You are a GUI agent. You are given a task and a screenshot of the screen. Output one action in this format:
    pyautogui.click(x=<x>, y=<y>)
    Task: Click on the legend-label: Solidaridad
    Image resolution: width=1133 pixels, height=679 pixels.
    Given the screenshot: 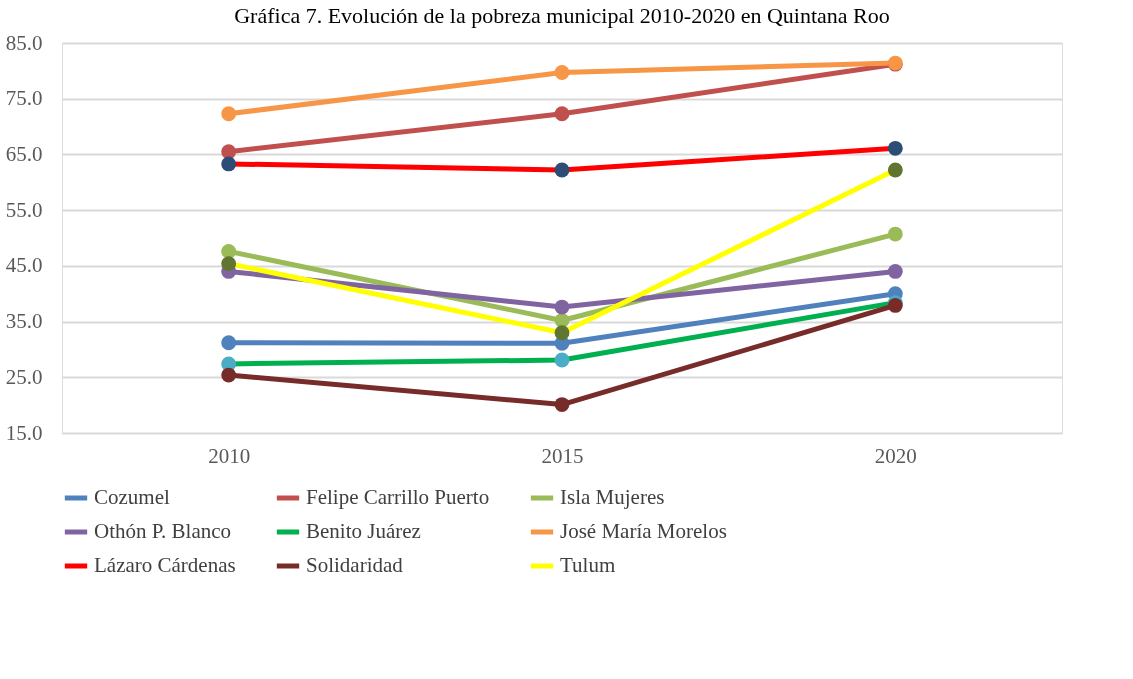 What is the action you would take?
    pyautogui.click(x=355, y=565)
    